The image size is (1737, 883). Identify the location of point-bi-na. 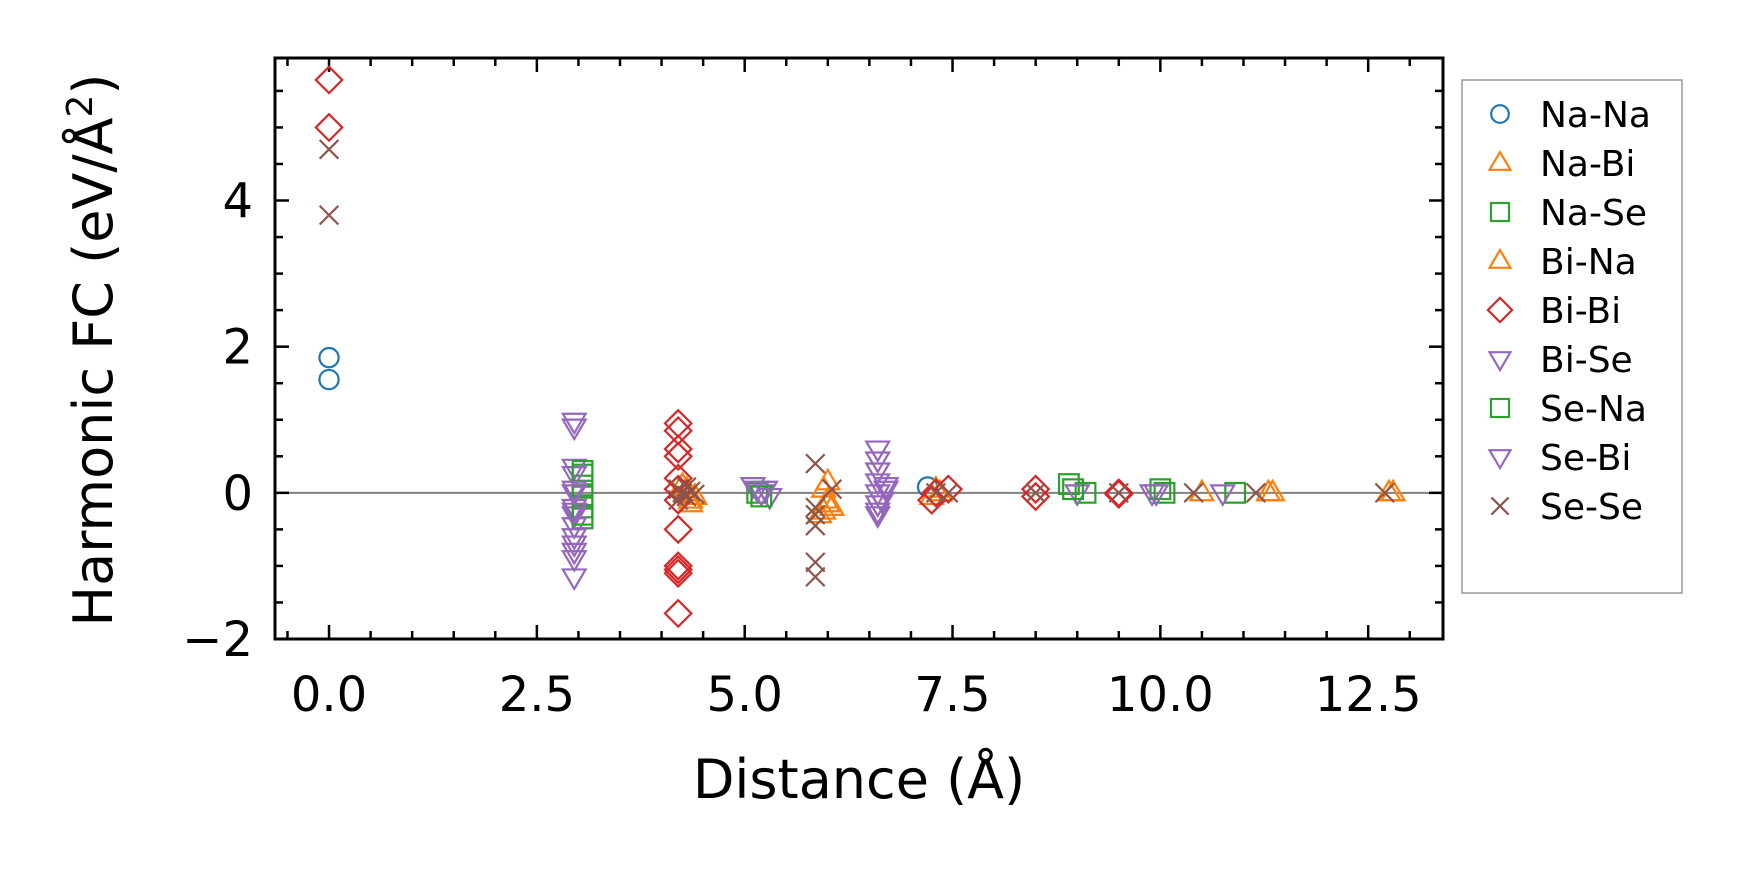
(1272, 490).